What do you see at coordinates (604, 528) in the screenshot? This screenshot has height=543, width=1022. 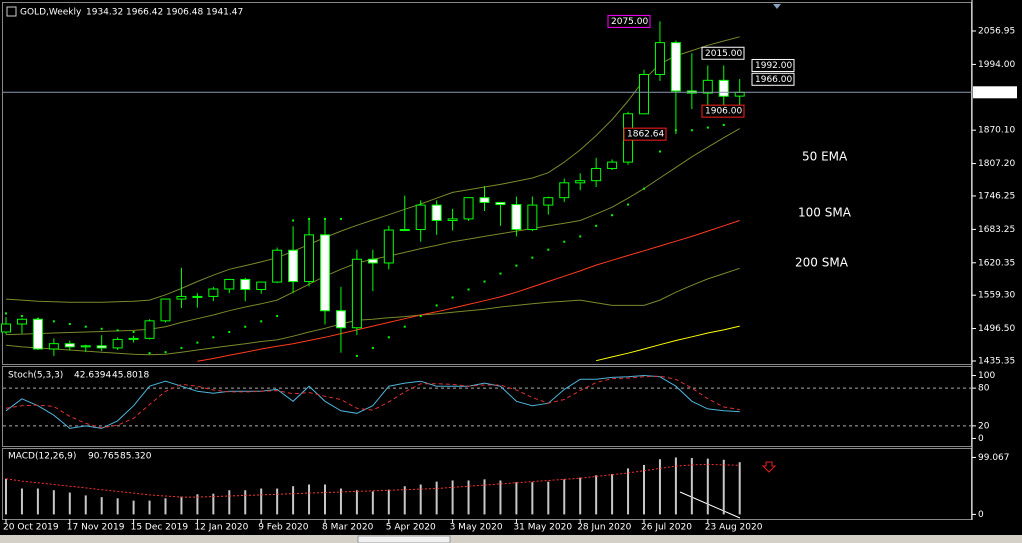 I see `x-tick-label: 28 Jun 2020` at bounding box center [604, 528].